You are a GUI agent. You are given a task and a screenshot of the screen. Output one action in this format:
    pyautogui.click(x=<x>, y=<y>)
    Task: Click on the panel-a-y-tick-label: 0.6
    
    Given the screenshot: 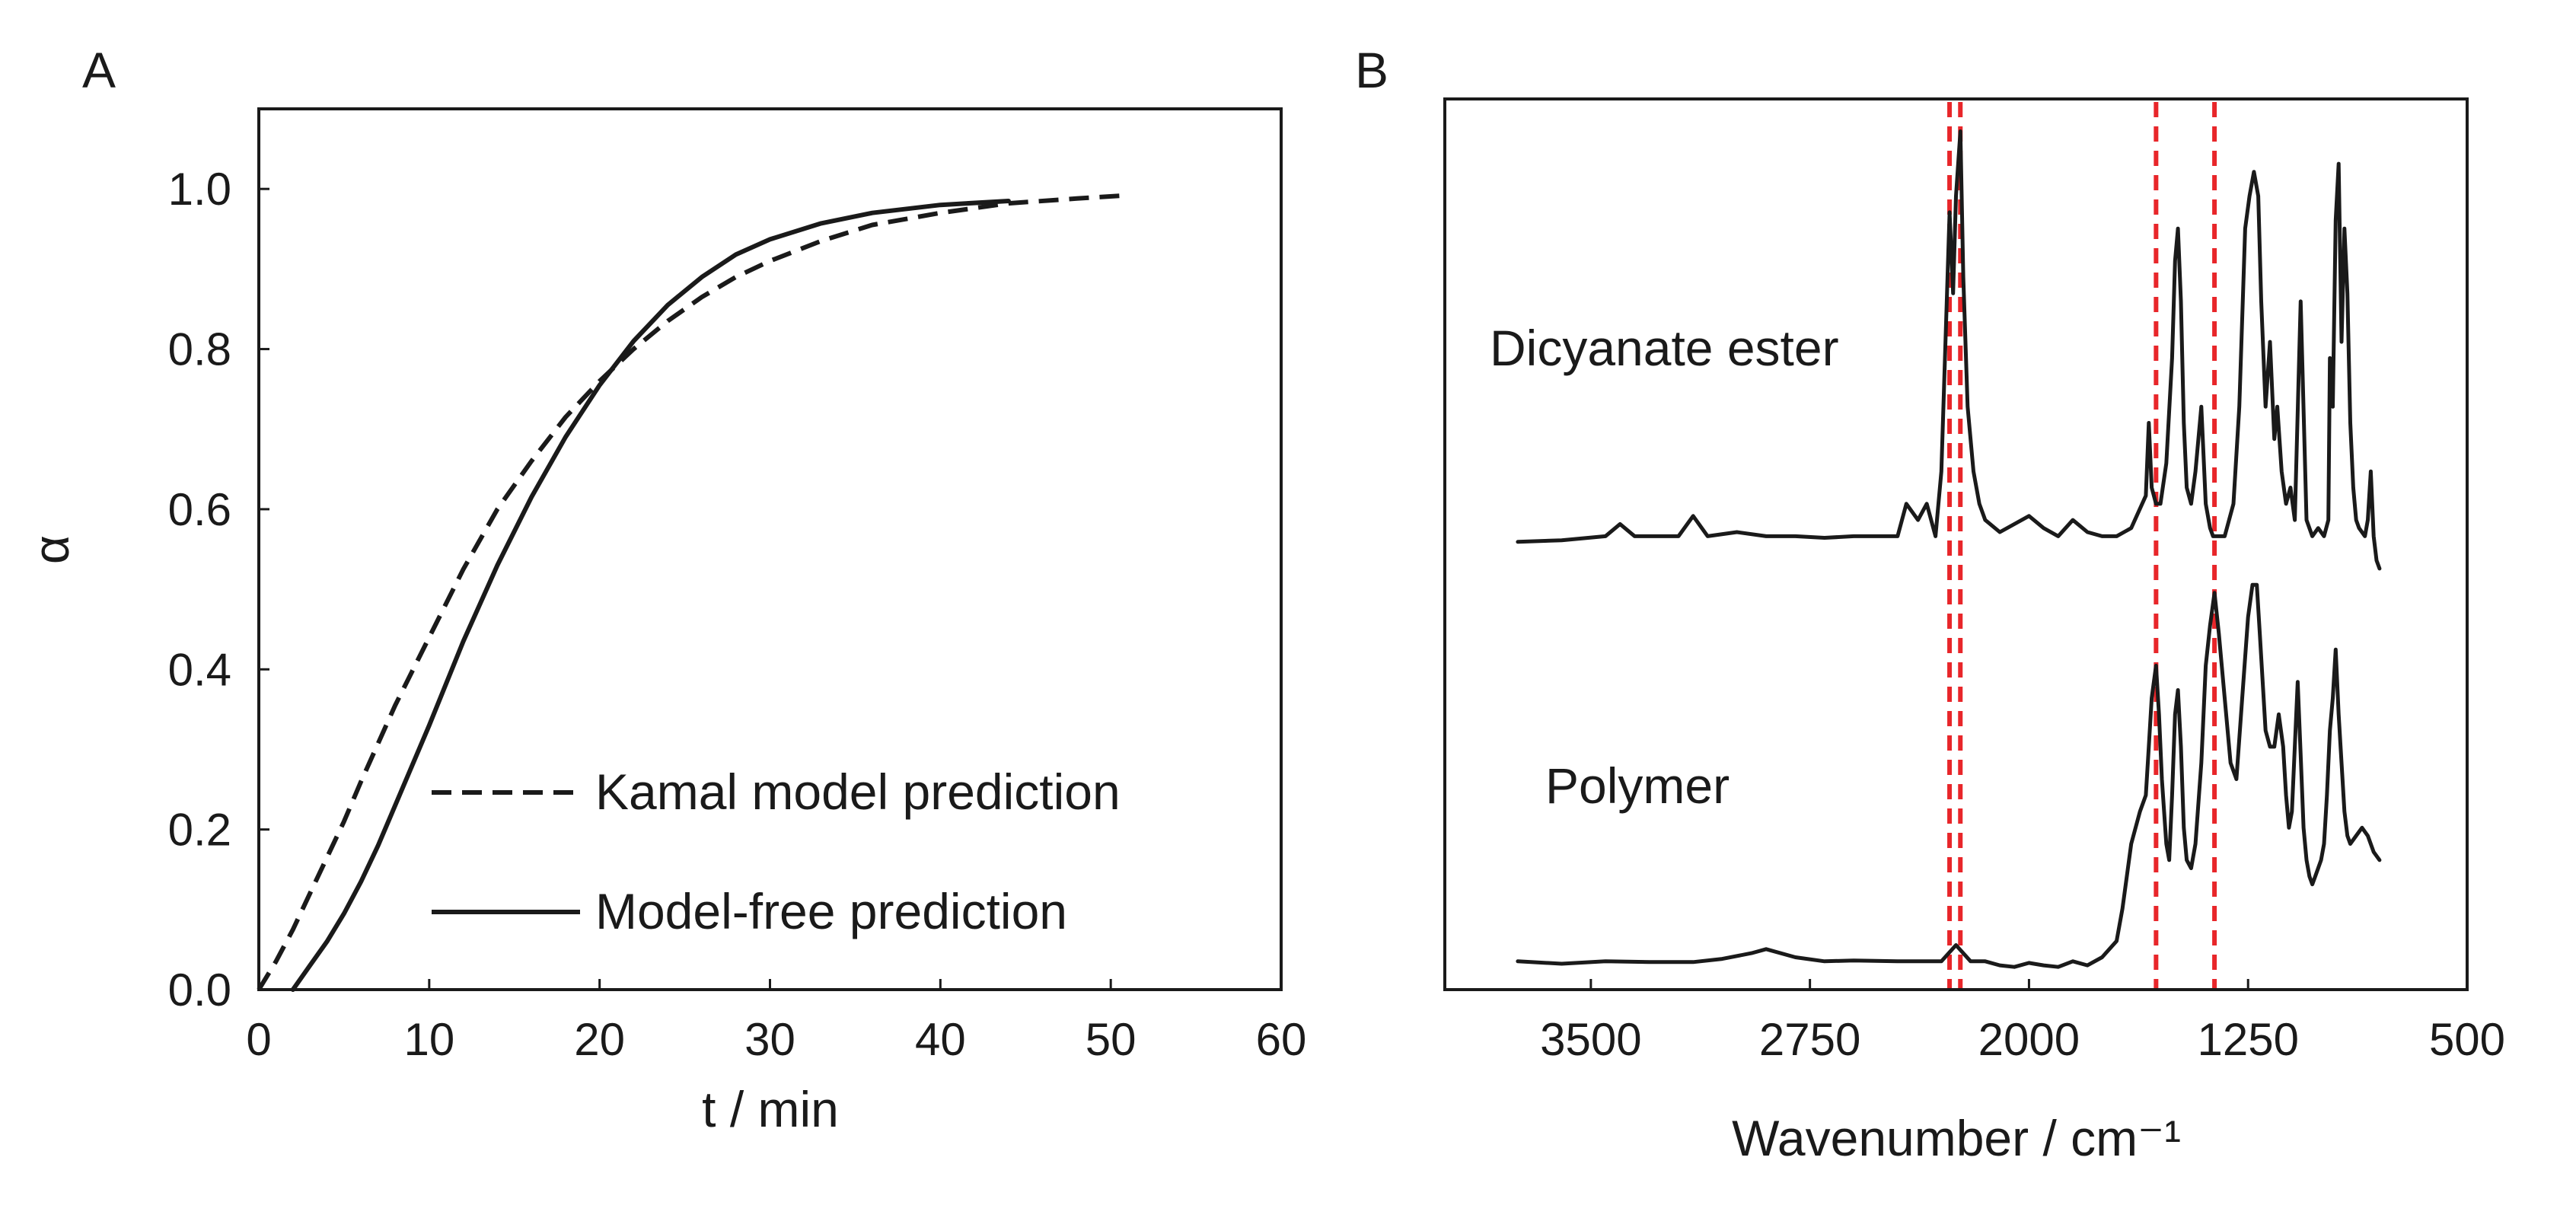 What is the action you would take?
    pyautogui.click(x=199, y=509)
    